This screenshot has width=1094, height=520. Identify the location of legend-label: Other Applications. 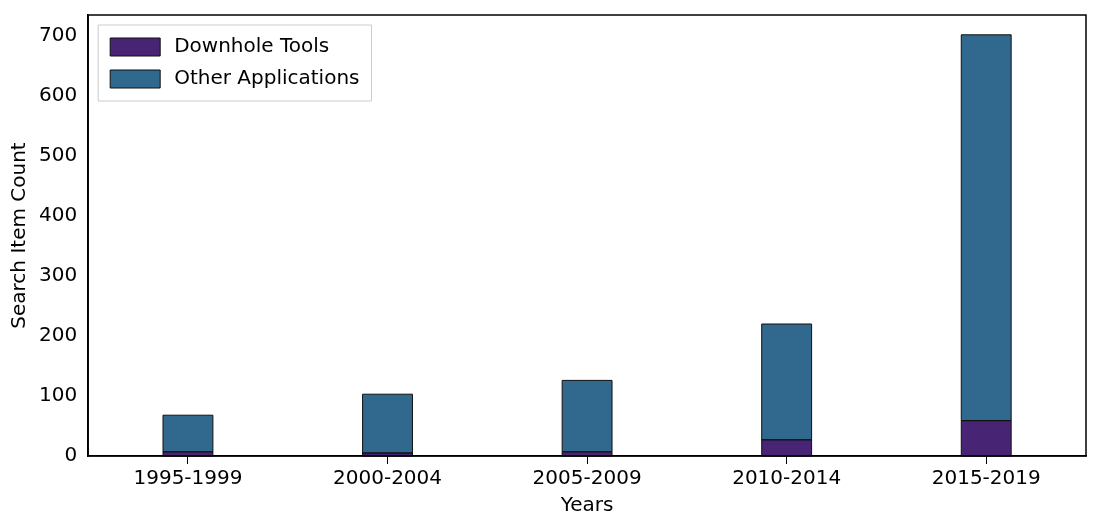
(267, 77).